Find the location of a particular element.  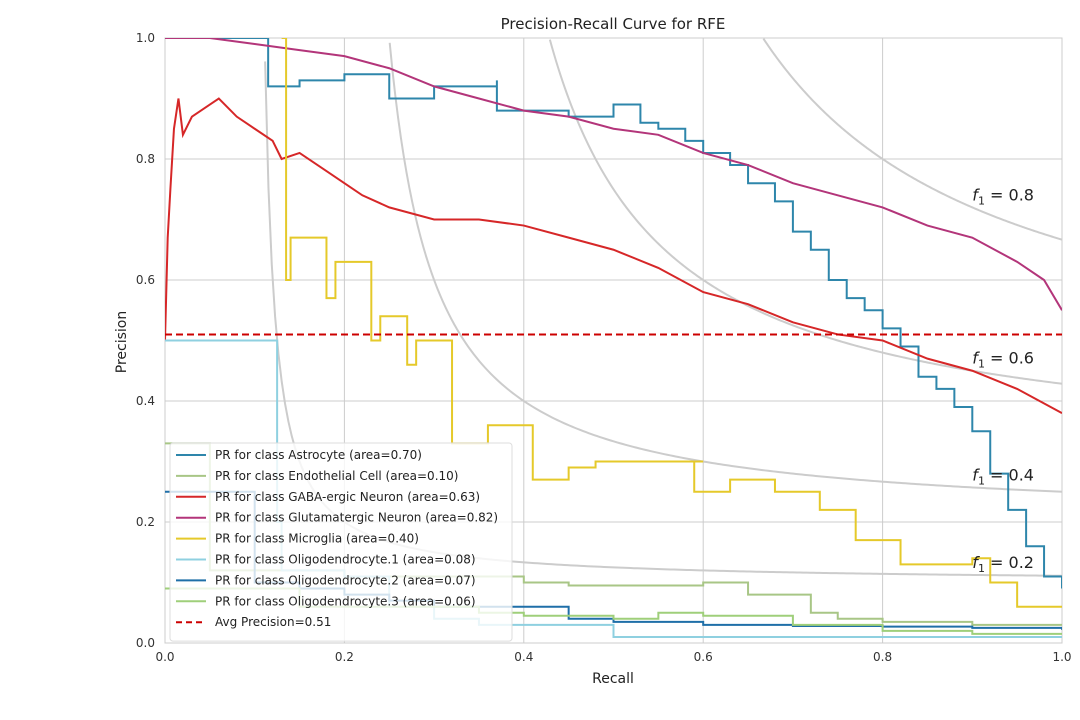

iso-f1-label: f1 = 0.4 is located at coordinates (1003, 476).